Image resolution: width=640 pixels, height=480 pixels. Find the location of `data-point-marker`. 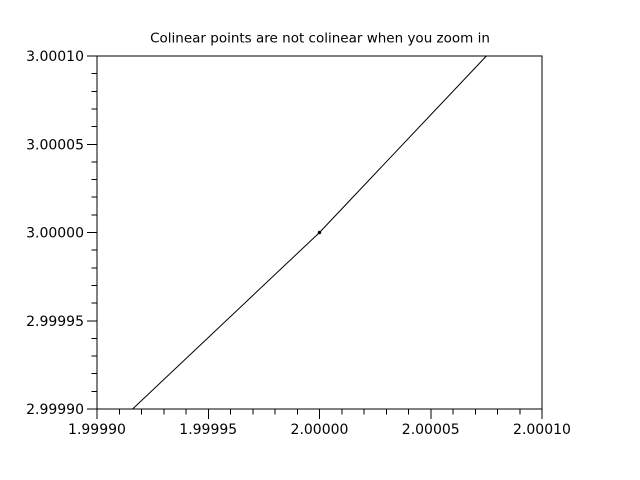

data-point-marker is located at coordinates (319, 232).